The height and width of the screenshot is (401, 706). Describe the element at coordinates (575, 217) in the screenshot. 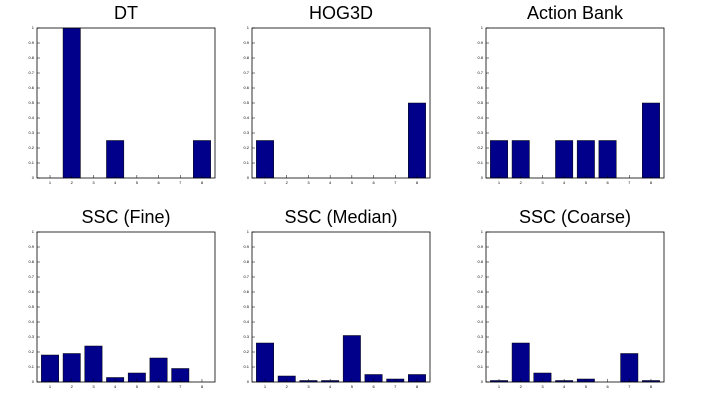

I see `chart-title: SSC (Coarse)` at that location.